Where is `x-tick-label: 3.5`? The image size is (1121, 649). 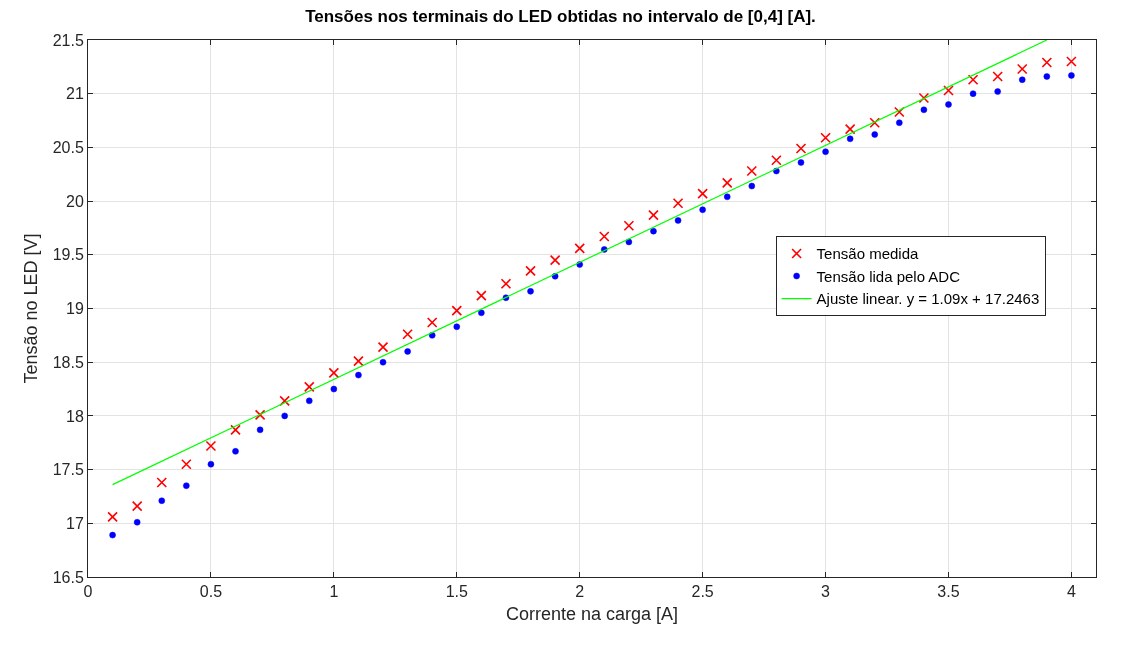
x-tick-label: 3.5 is located at coordinates (948, 592).